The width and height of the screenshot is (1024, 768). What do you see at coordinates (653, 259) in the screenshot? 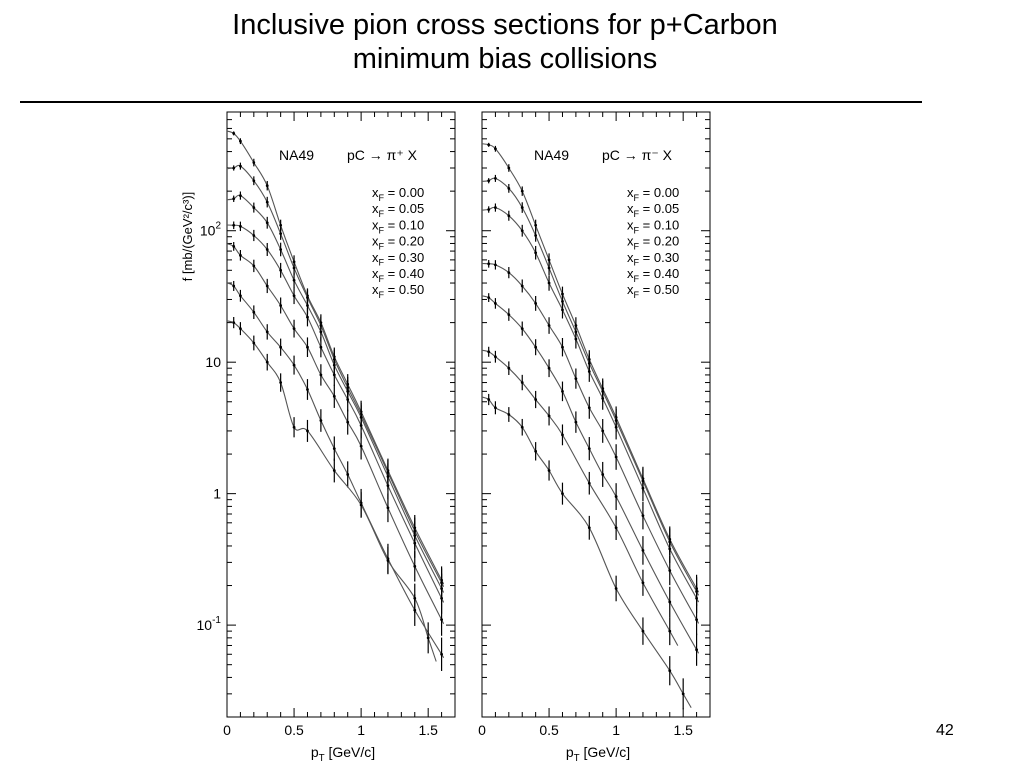
I see `legend-entry: xF = 0.30` at bounding box center [653, 259].